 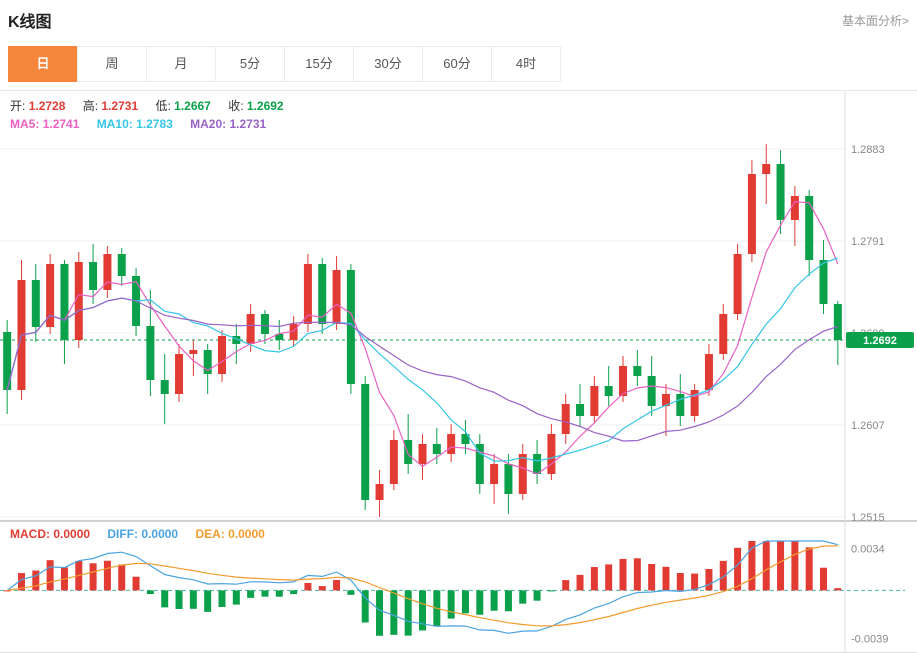 What do you see at coordinates (868, 518) in the screenshot?
I see `svg-text: 1.2515` at bounding box center [868, 518].